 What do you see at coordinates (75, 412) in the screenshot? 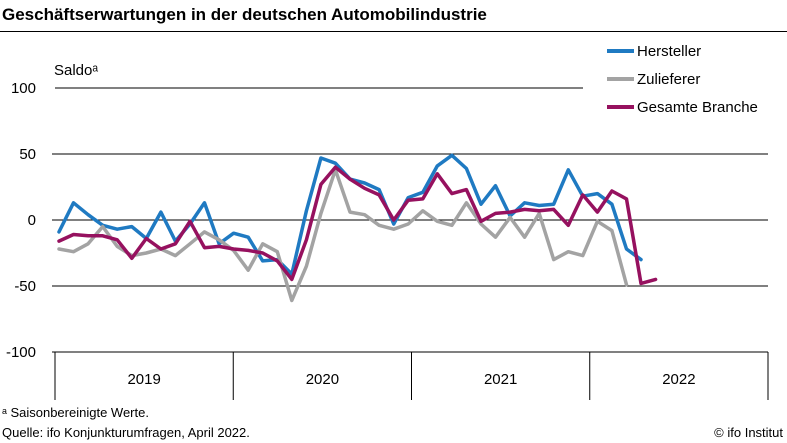
I see `footnote: ᵃ Saisonbereinigte Werte.` at bounding box center [75, 412].